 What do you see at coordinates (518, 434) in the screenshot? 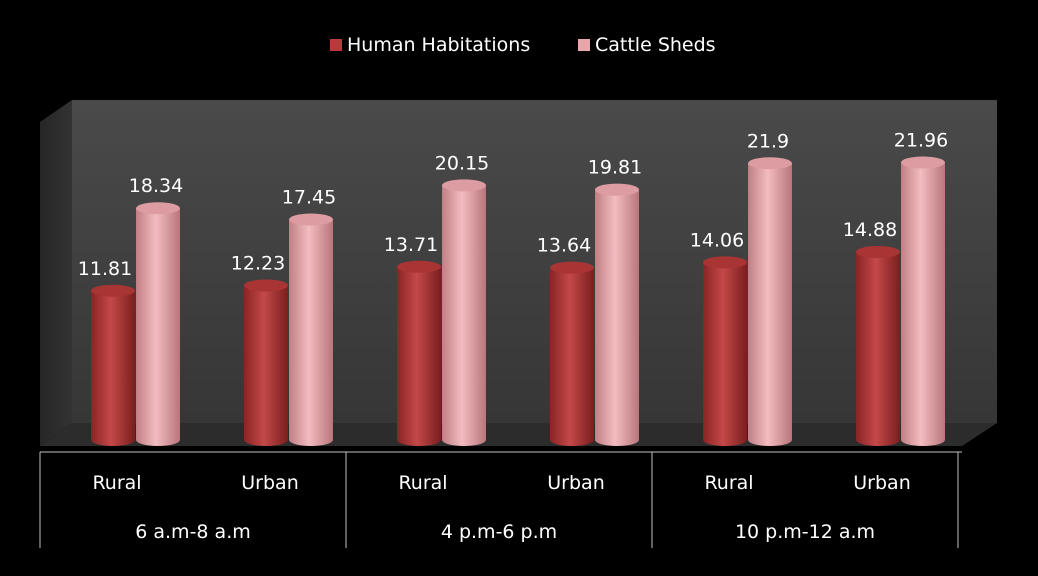
I see `floor` at bounding box center [518, 434].